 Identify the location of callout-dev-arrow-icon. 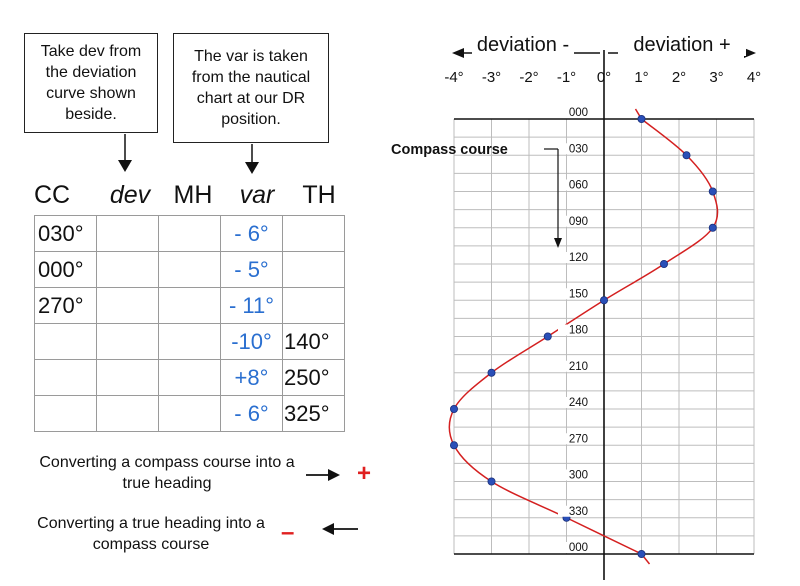
(125, 153).